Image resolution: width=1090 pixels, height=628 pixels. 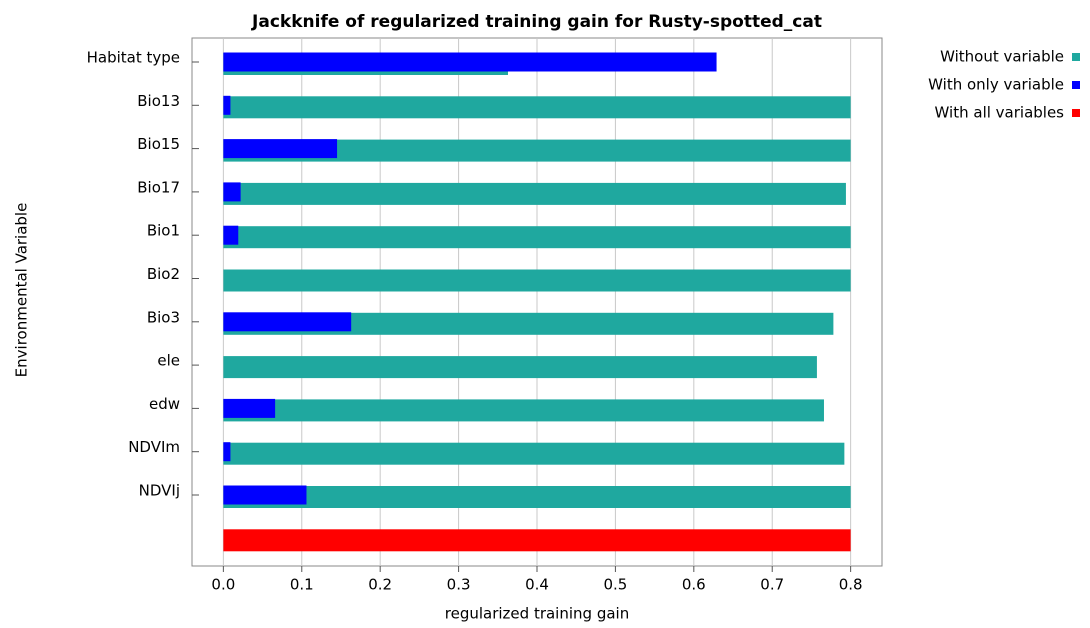 I want to click on y-tick-label: Bio3, so click(x=163, y=317).